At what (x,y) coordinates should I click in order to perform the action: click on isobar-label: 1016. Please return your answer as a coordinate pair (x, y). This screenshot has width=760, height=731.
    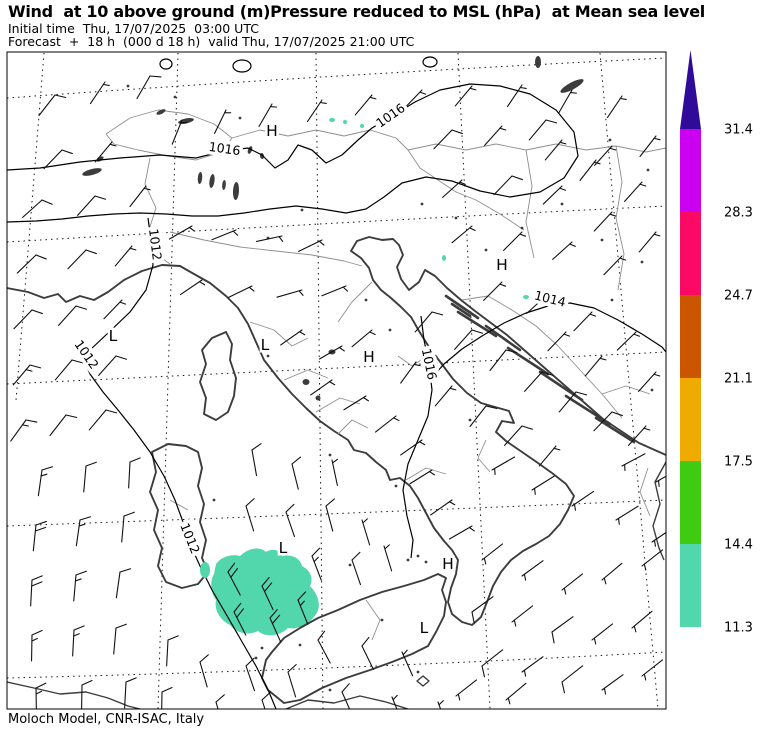
    Looking at the image, I should click on (225, 148).